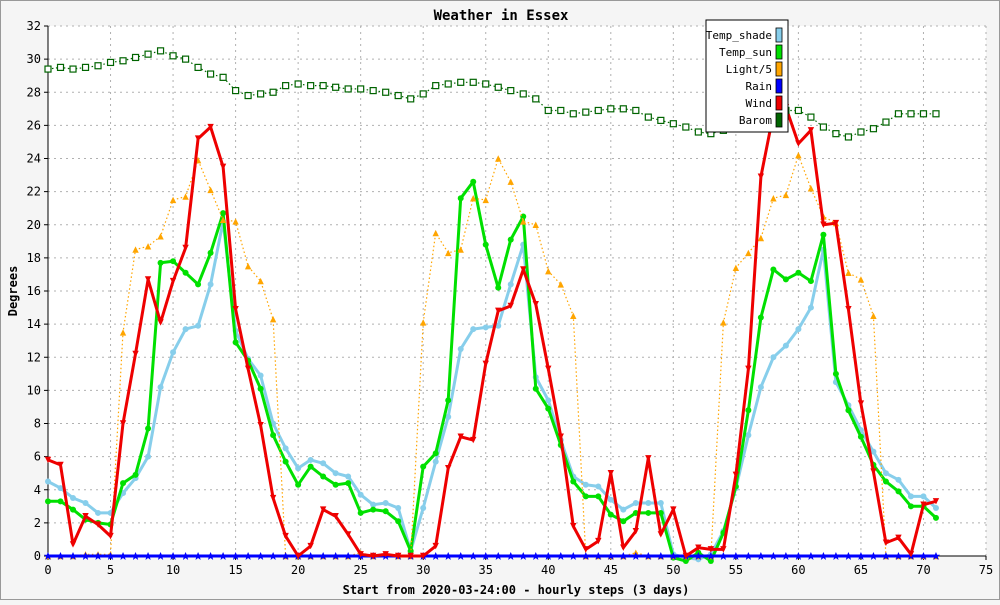 This screenshot has height=605, width=1000. I want to click on x-tick-label: 55, so click(736, 570).